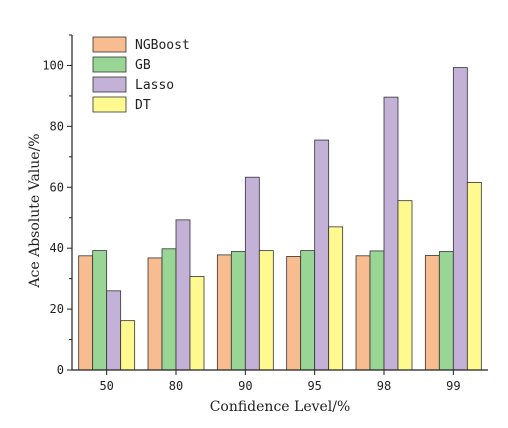 This screenshot has width=508, height=428. I want to click on y-axis-title: Ace Absolute Value/%, so click(35, 210).